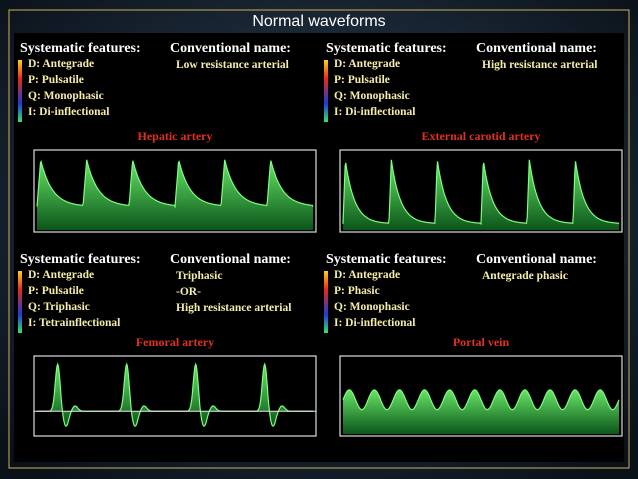  What do you see at coordinates (481, 342) in the screenshot?
I see `vessel-label: Portal vein` at bounding box center [481, 342].